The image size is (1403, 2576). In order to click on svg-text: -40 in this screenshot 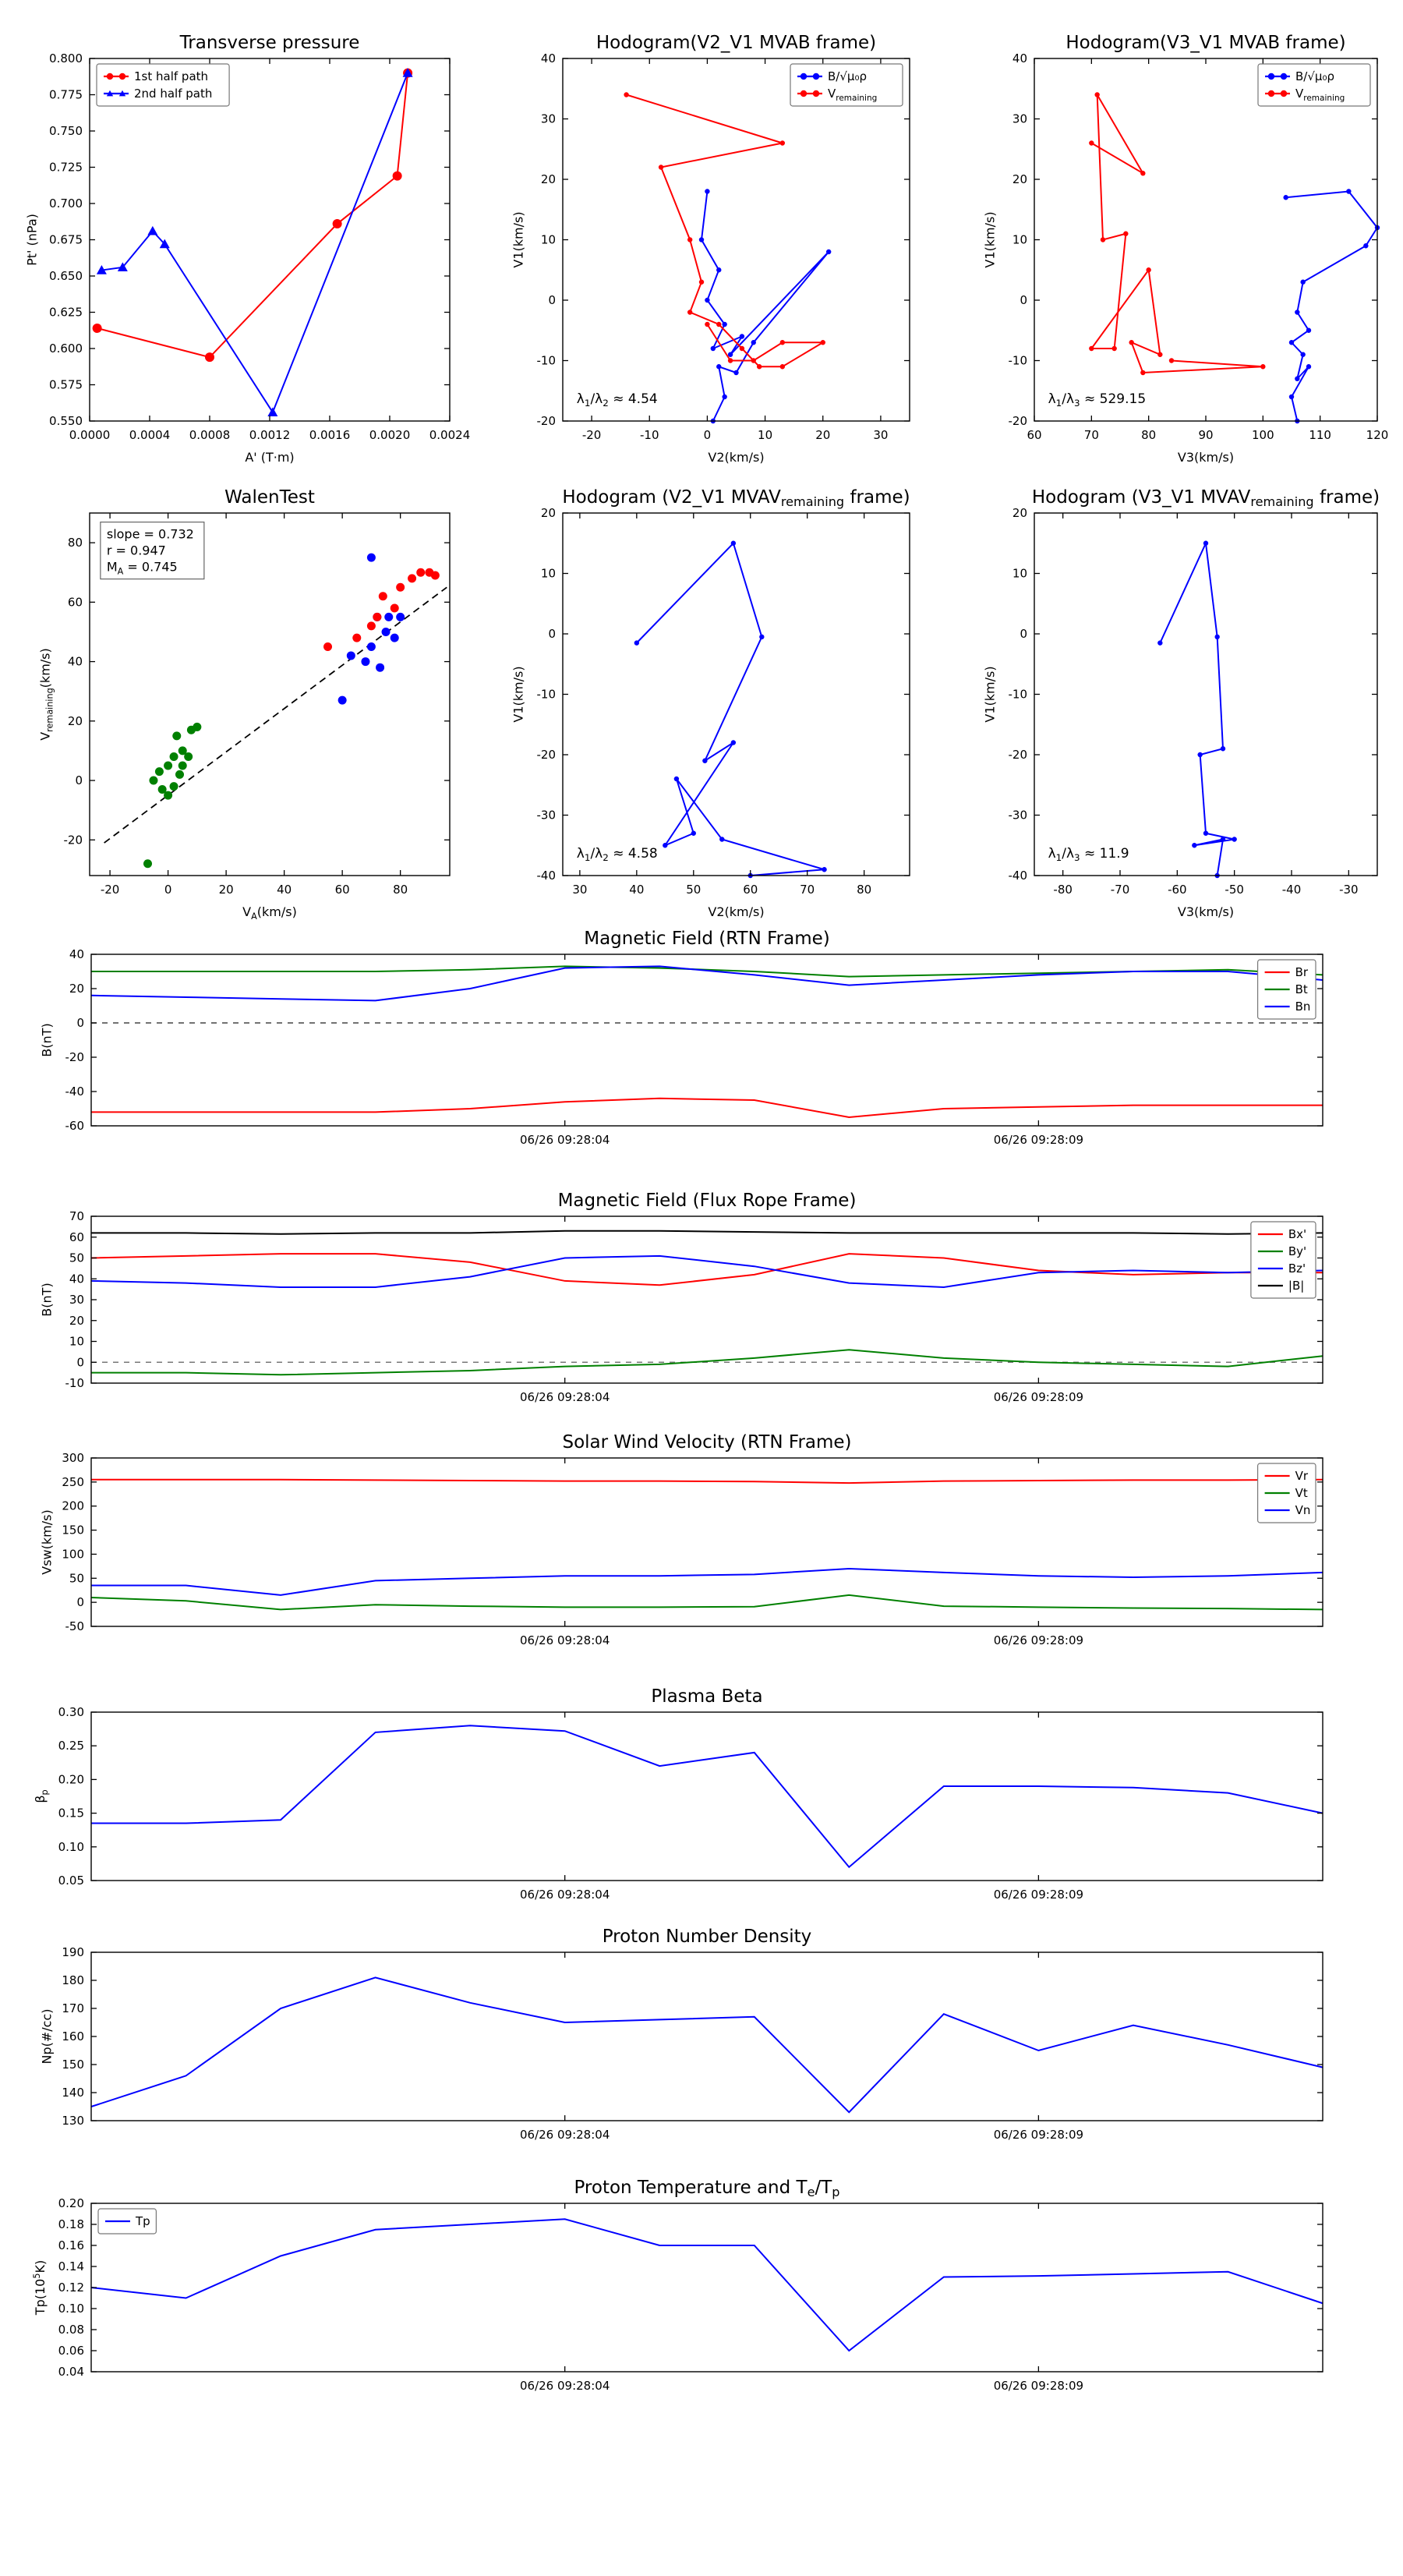, I will do `click(1018, 876)`.